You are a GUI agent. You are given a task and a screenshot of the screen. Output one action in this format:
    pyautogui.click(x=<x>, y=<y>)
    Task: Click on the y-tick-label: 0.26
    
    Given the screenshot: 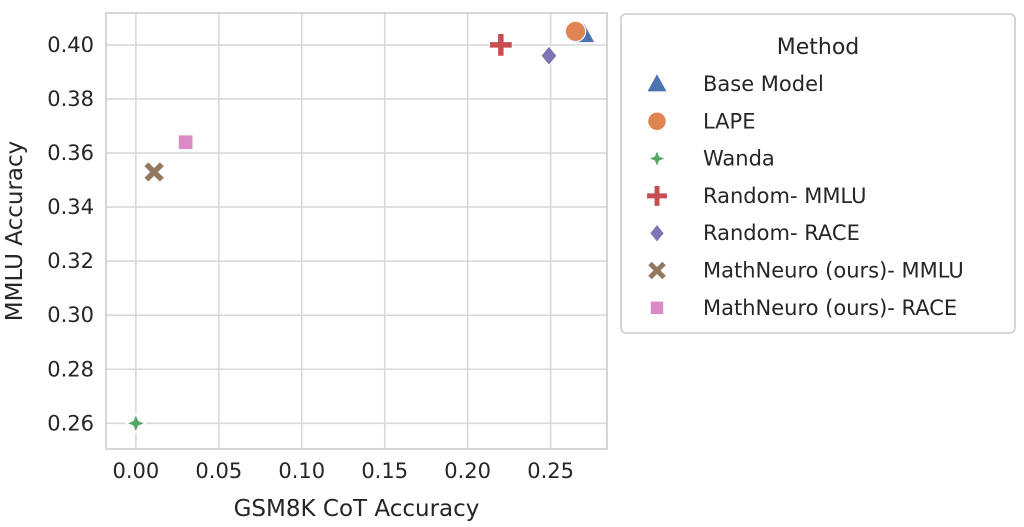 What is the action you would take?
    pyautogui.click(x=70, y=423)
    